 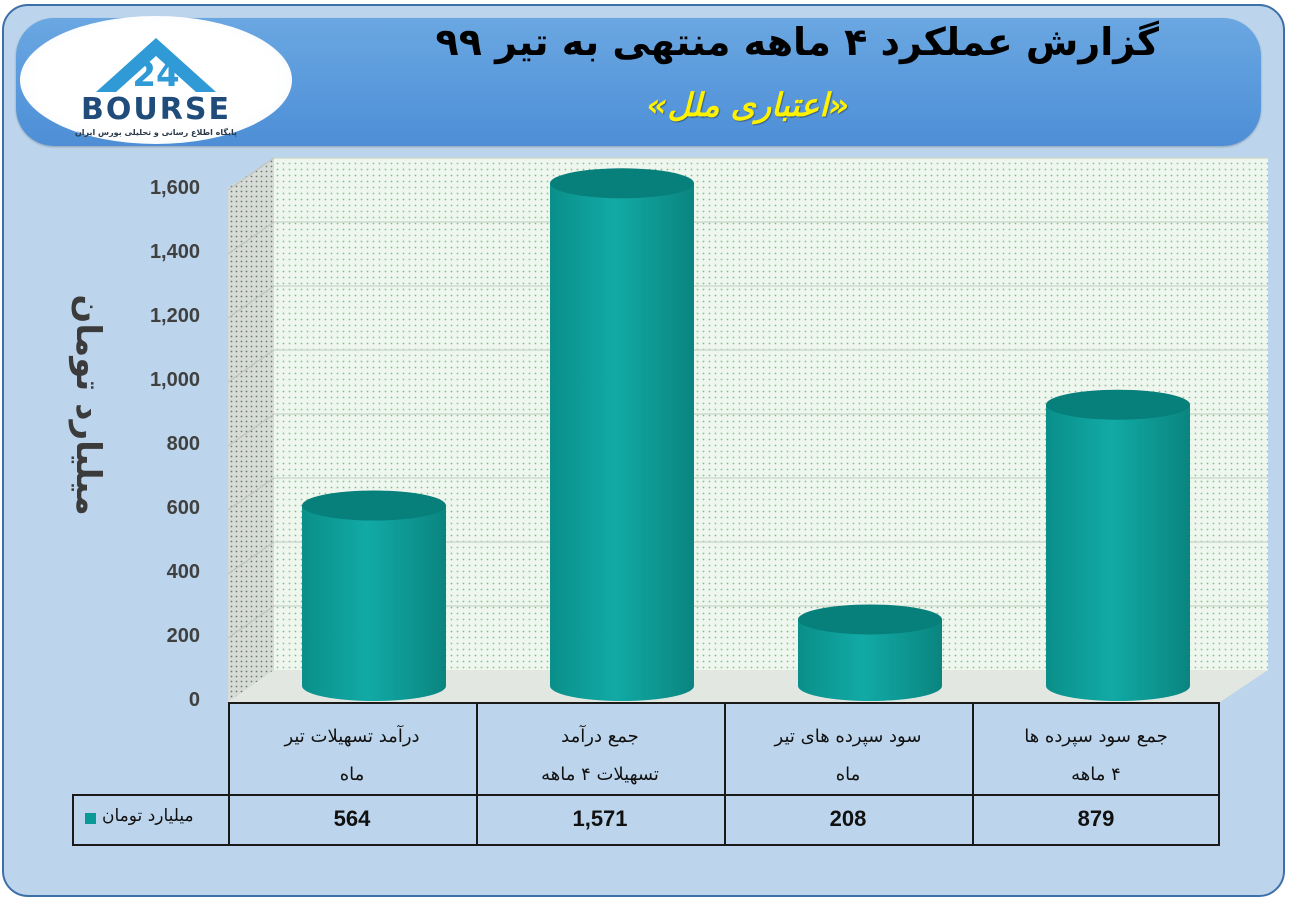 What do you see at coordinates (848, 736) in the screenshot?
I see `category-label-line: سود سپرده های تیر` at bounding box center [848, 736].